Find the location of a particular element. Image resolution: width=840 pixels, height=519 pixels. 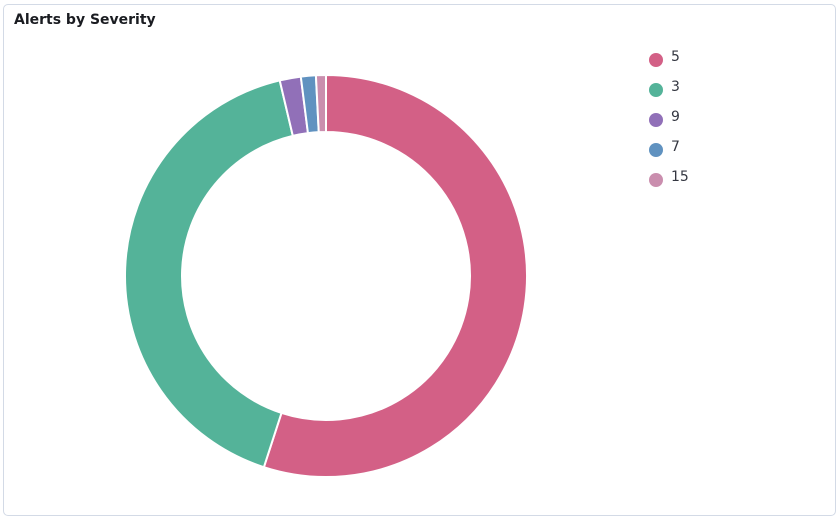

chart-title: Alerts by Severity is located at coordinates (85, 20).